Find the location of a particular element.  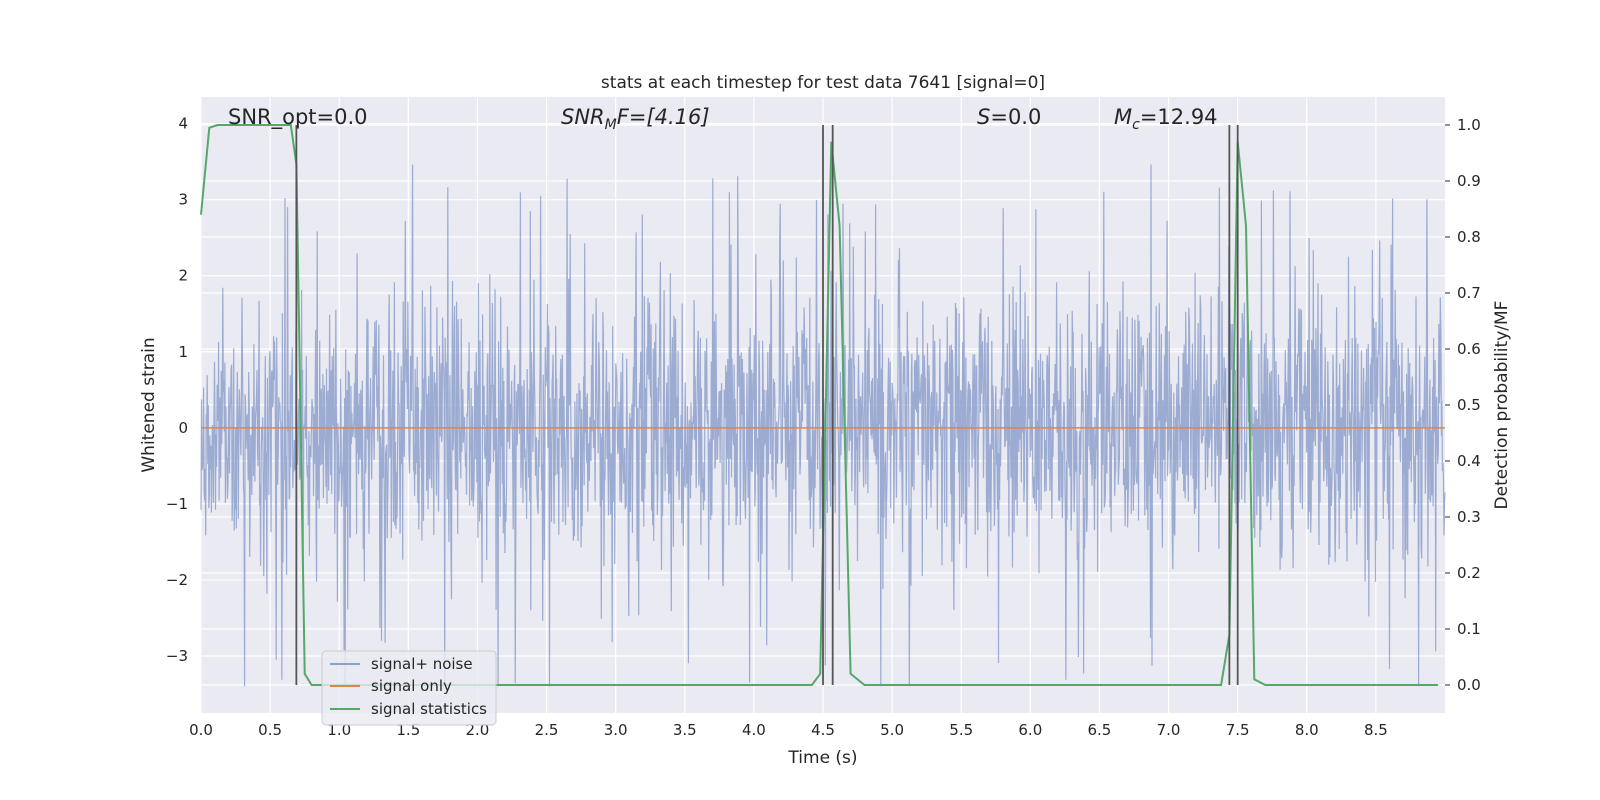

x-tick-label: 0.5 is located at coordinates (270, 730).